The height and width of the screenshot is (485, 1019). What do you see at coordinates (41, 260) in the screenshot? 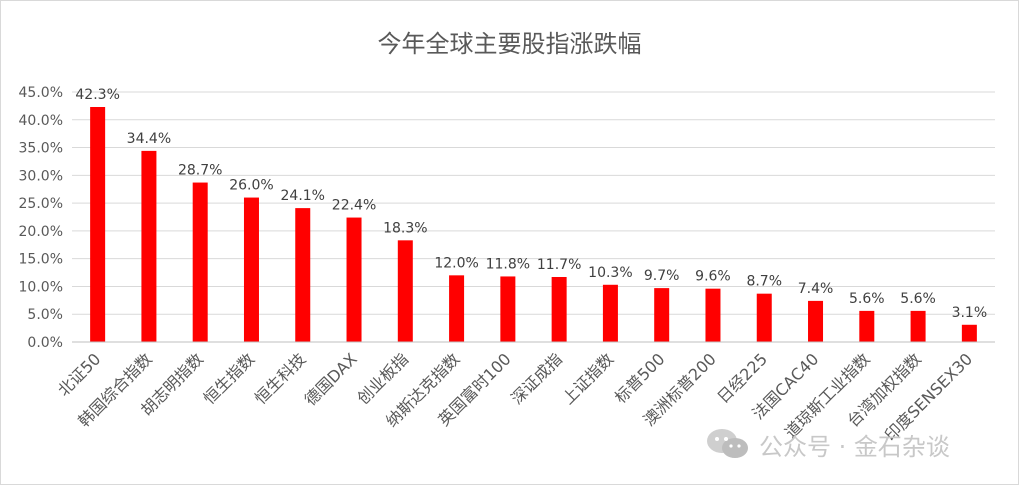
I see `y-tick-label: 15.0%` at bounding box center [41, 260].